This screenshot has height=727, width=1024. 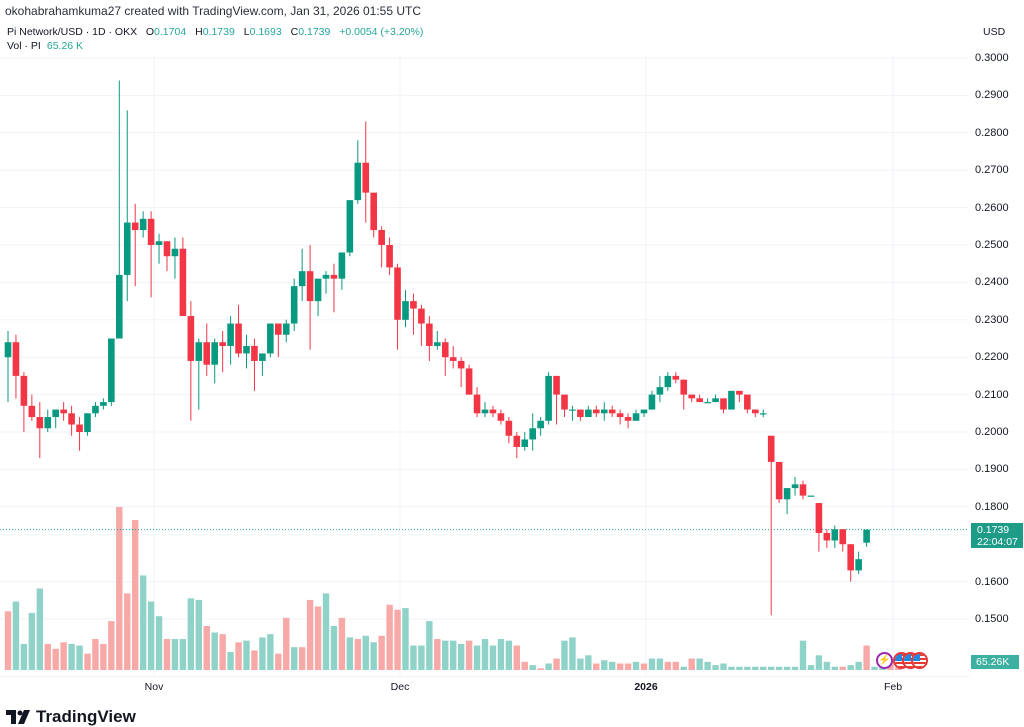 I want to click on symbol-title: Pi Network/USD · 1D · OKX, so click(x=72, y=32).